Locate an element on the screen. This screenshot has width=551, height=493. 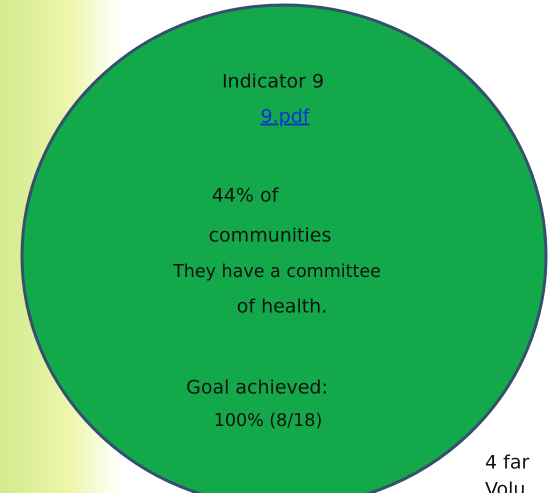
text-line: communities is located at coordinates (270, 236).